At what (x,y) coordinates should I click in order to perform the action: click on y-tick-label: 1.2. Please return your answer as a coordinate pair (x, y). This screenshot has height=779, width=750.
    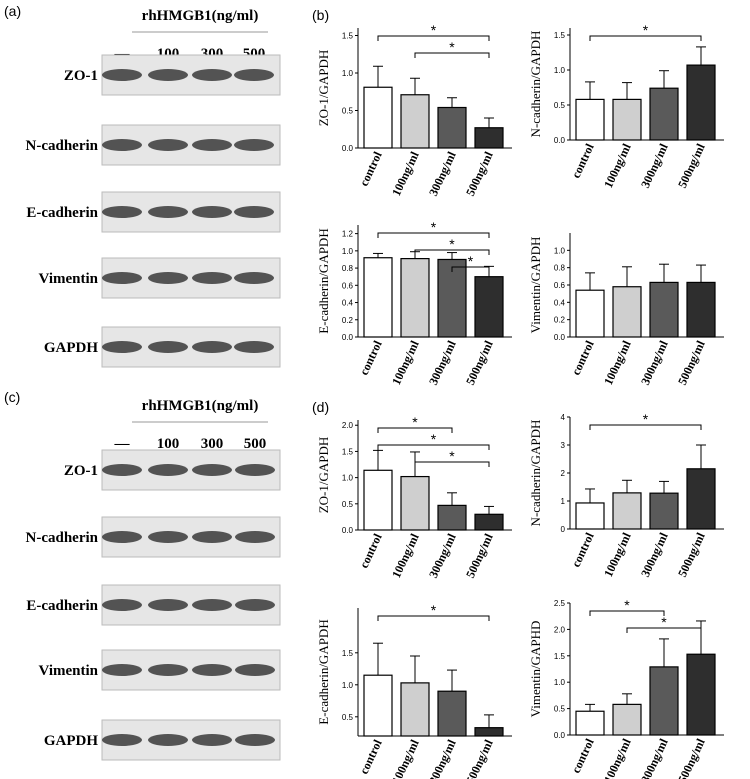
    Looking at the image, I should click on (348, 234).